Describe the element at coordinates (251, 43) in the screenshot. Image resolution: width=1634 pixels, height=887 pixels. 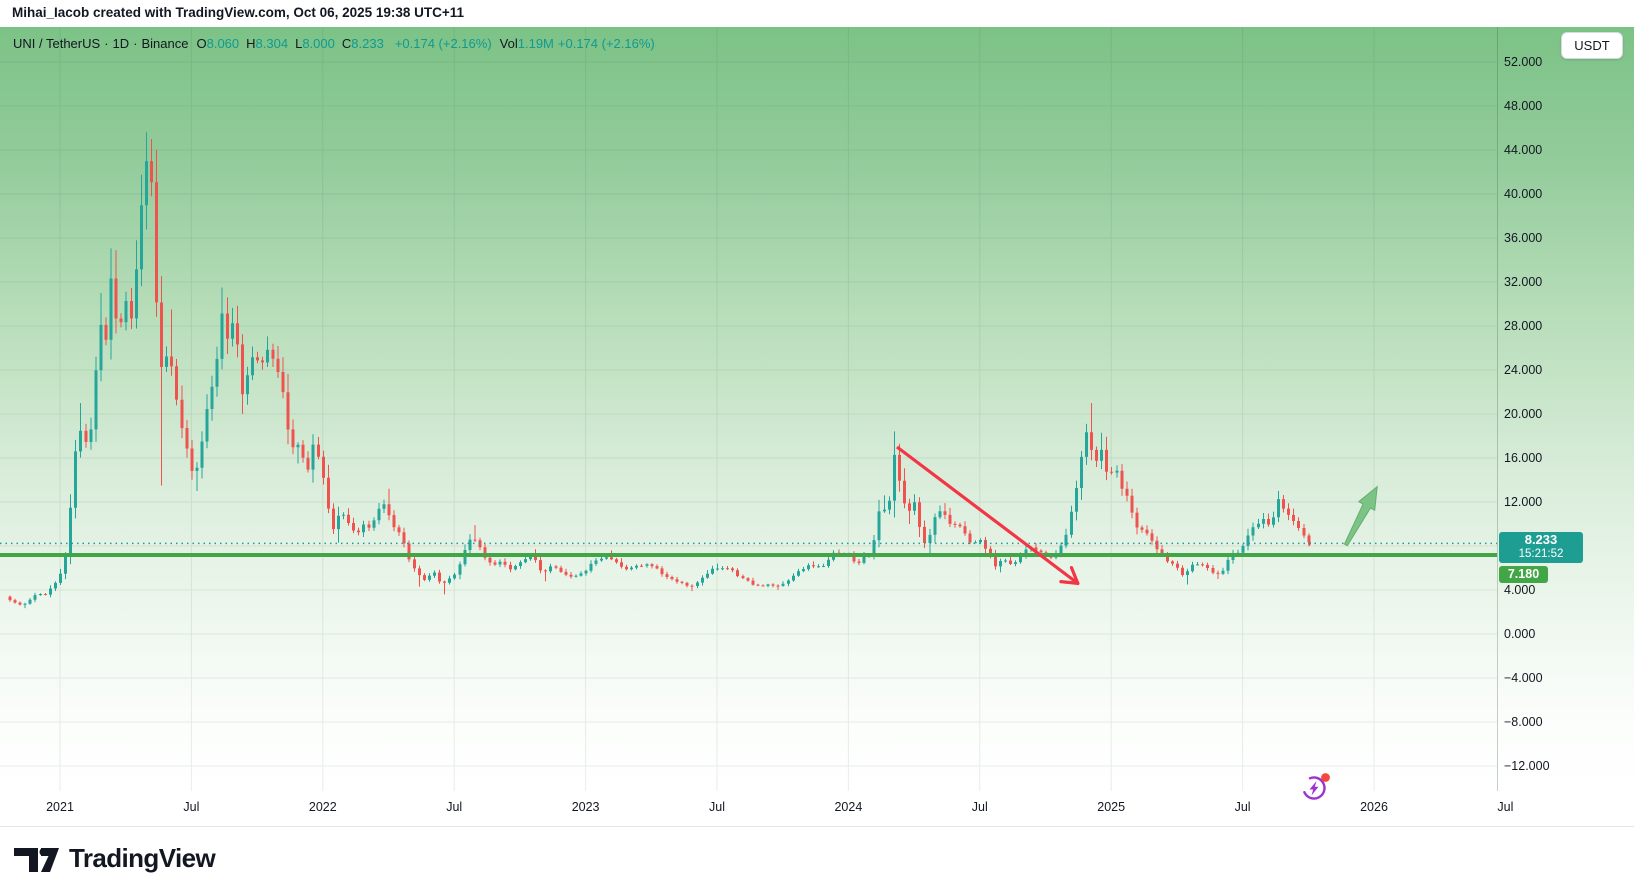
I see `ohlc-letter: H` at that location.